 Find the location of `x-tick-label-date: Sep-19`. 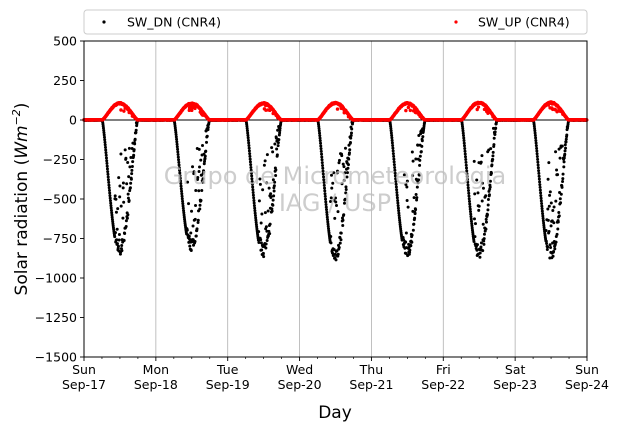

x-tick-label-date: Sep-19 is located at coordinates (228, 384).